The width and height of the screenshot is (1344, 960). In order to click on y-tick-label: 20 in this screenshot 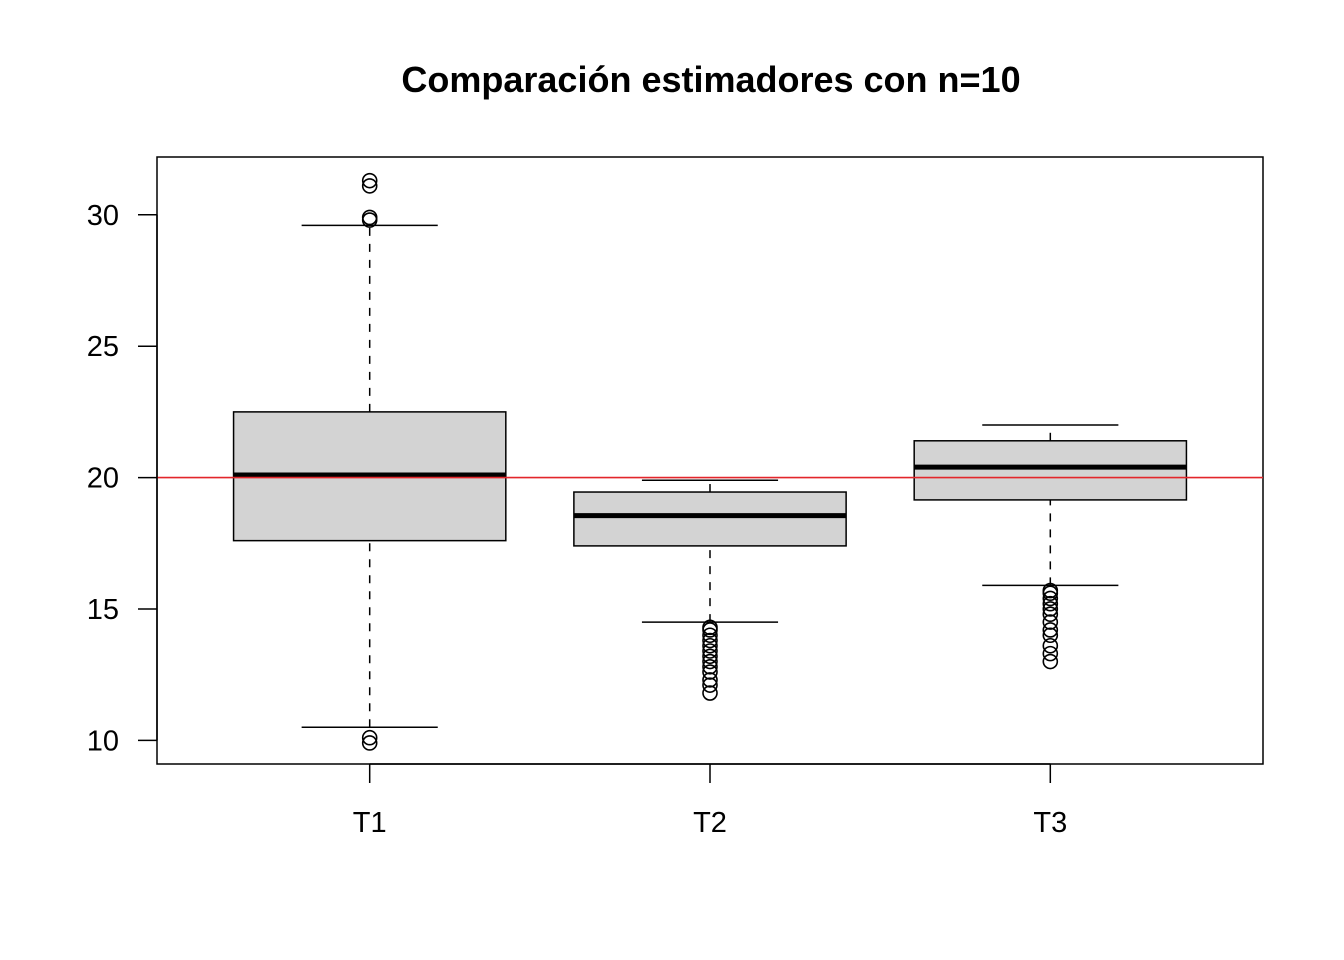, I will do `click(103, 479)`.